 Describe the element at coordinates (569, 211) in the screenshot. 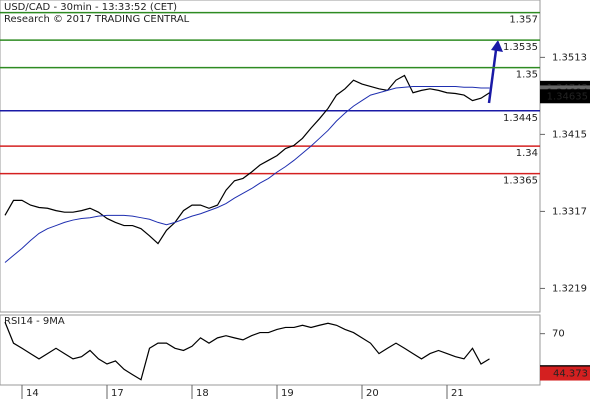

I see `y-tick-label: 1.3317` at that location.